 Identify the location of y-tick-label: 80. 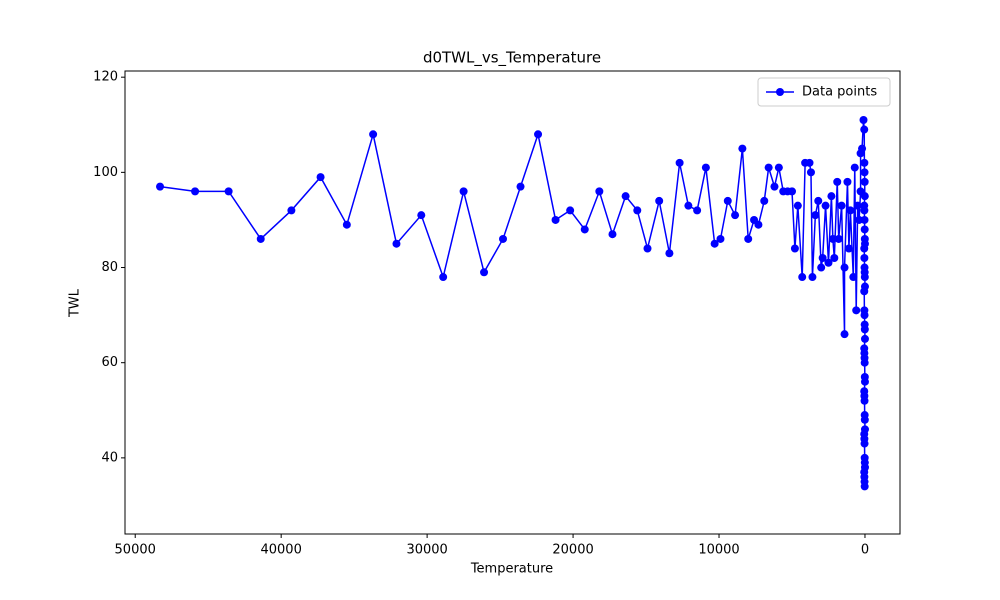
(109, 267).